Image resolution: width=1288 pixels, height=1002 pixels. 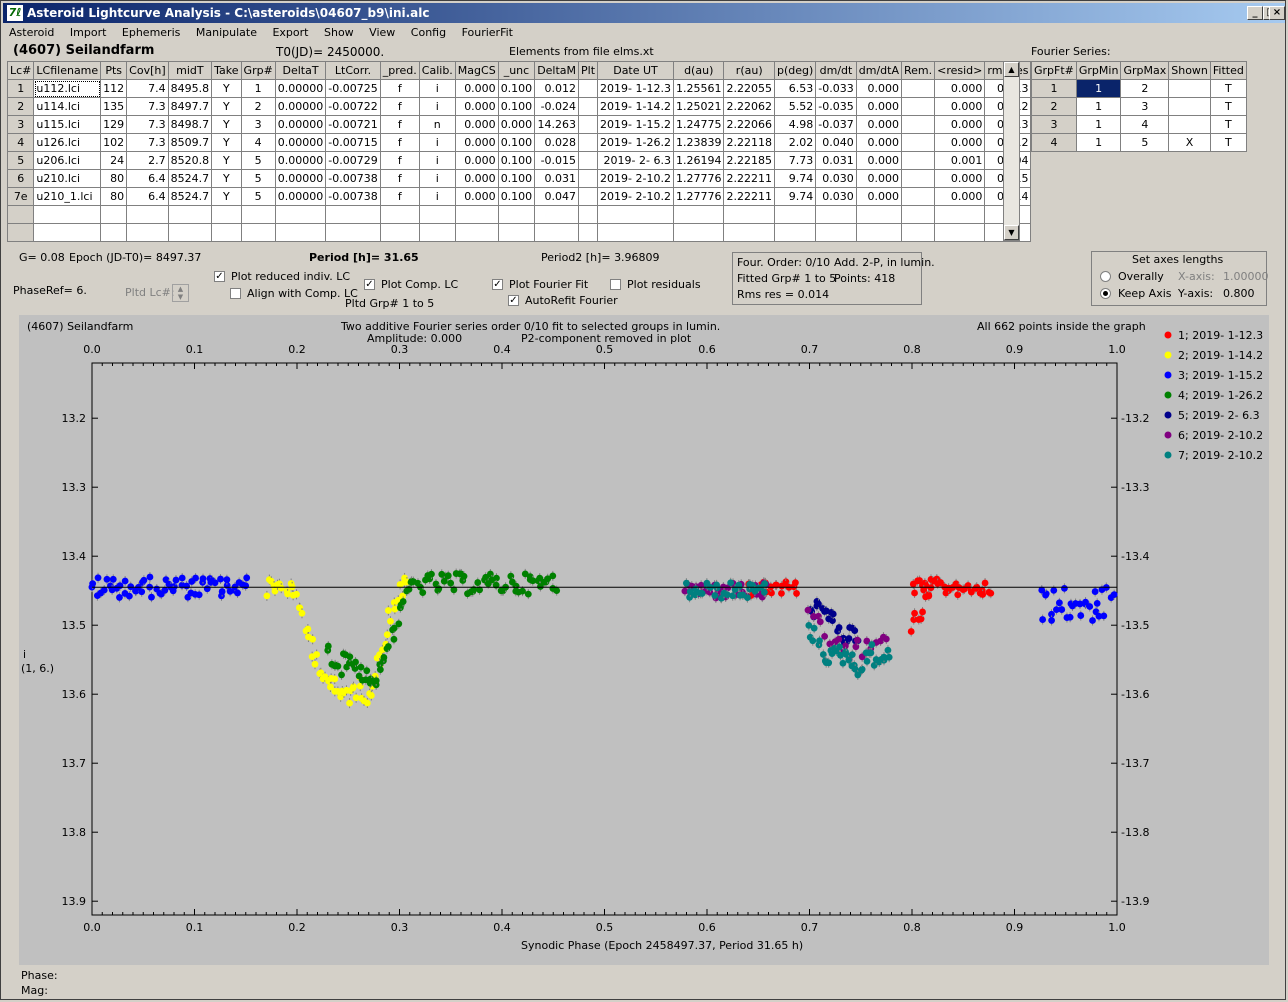 I want to click on column-header: MagCS, so click(x=476, y=70).